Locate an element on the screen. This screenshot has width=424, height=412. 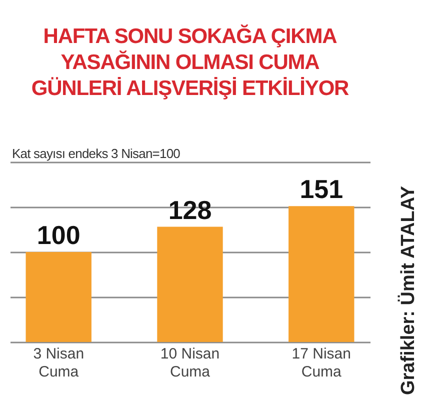
x-tick-label: 10 Nisan Cuma is located at coordinates (190, 363).